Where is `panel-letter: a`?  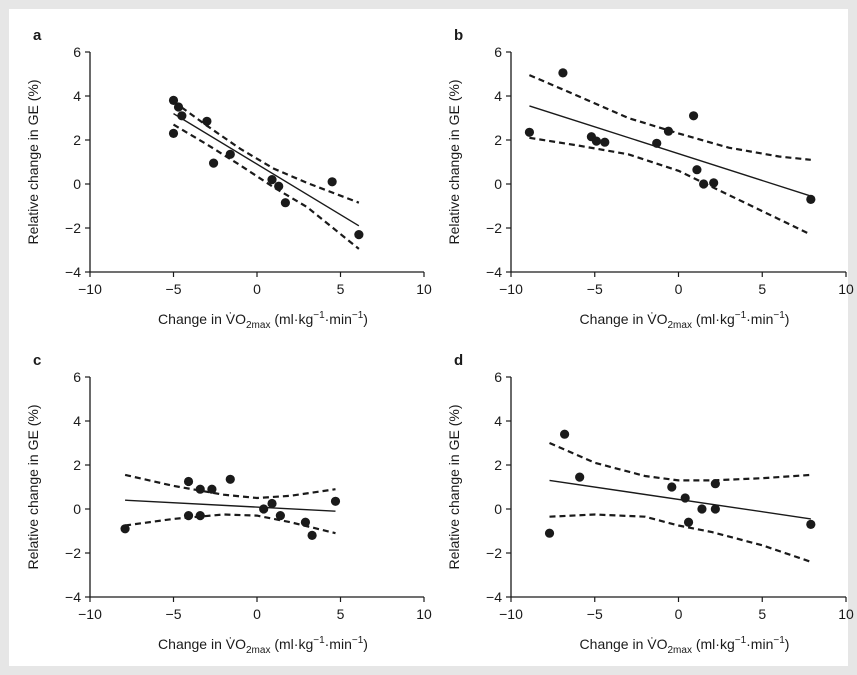
panel-letter: a is located at coordinates (37, 35).